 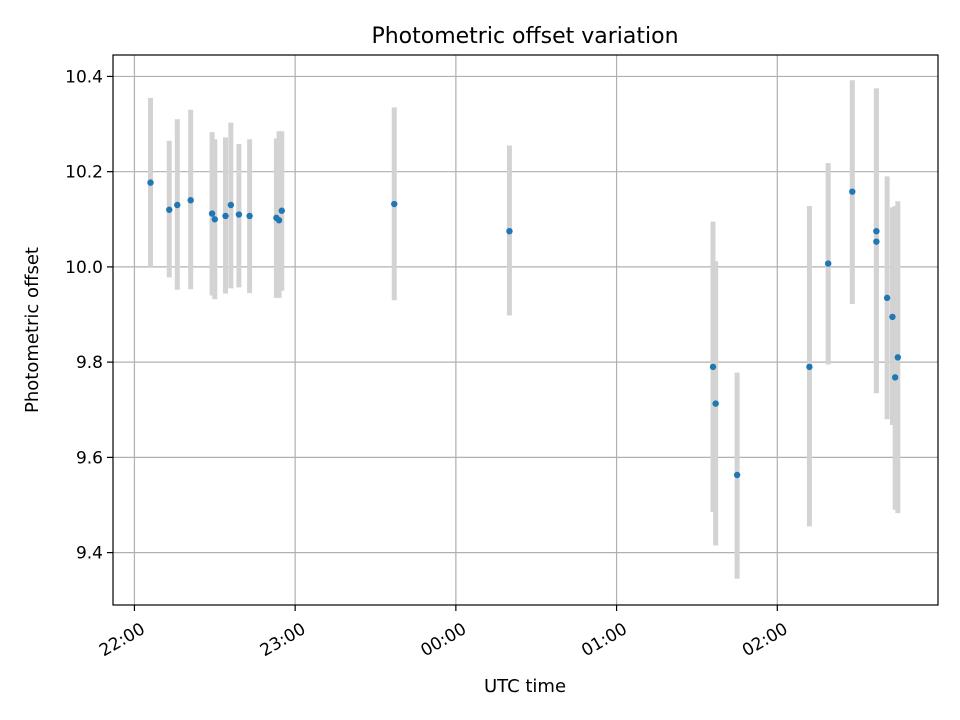 I want to click on x-tick-label: 22:00, so click(x=122, y=640).